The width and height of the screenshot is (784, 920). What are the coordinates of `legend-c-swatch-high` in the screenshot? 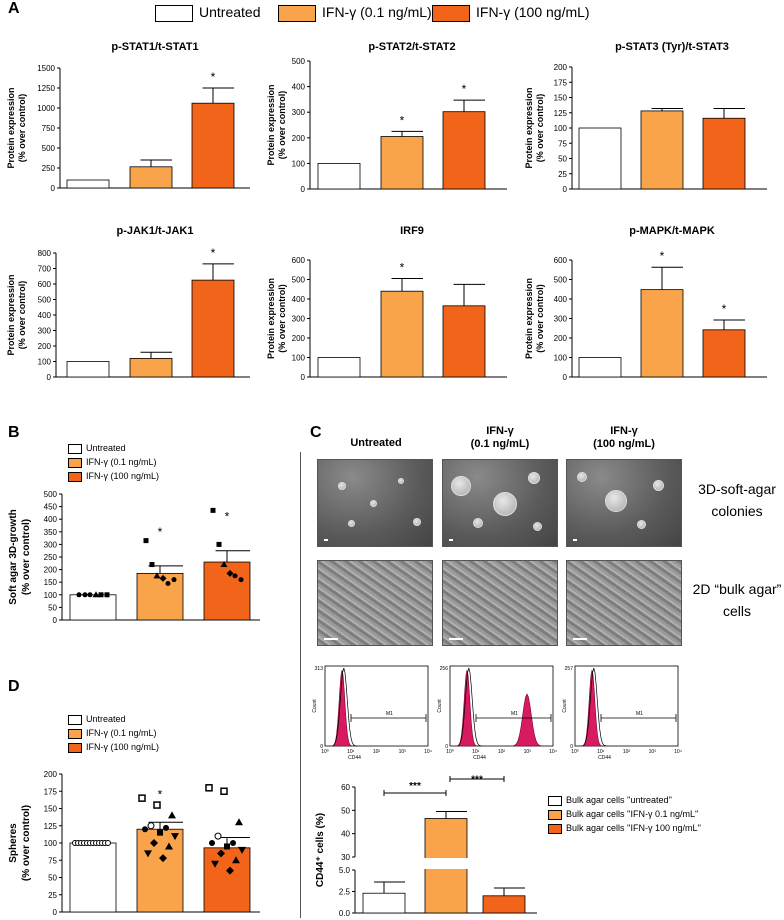 It's located at (555, 829).